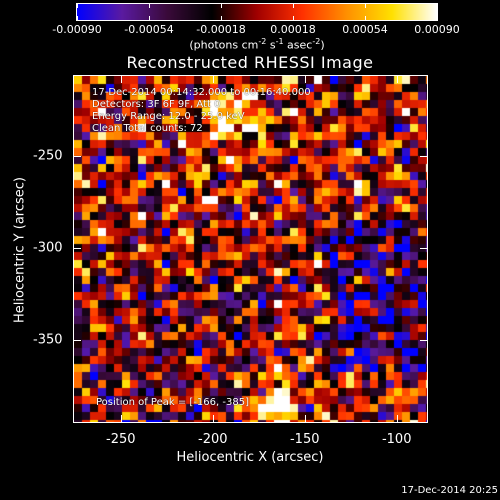  What do you see at coordinates (48, 340) in the screenshot?
I see `y-tick-label: -350` at bounding box center [48, 340].